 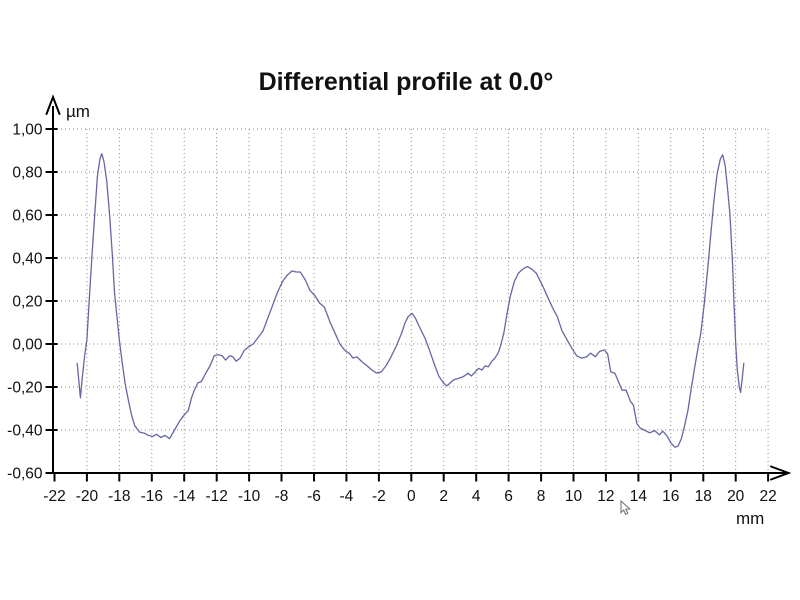 I want to click on x-tick-label: 20, so click(x=736, y=496).